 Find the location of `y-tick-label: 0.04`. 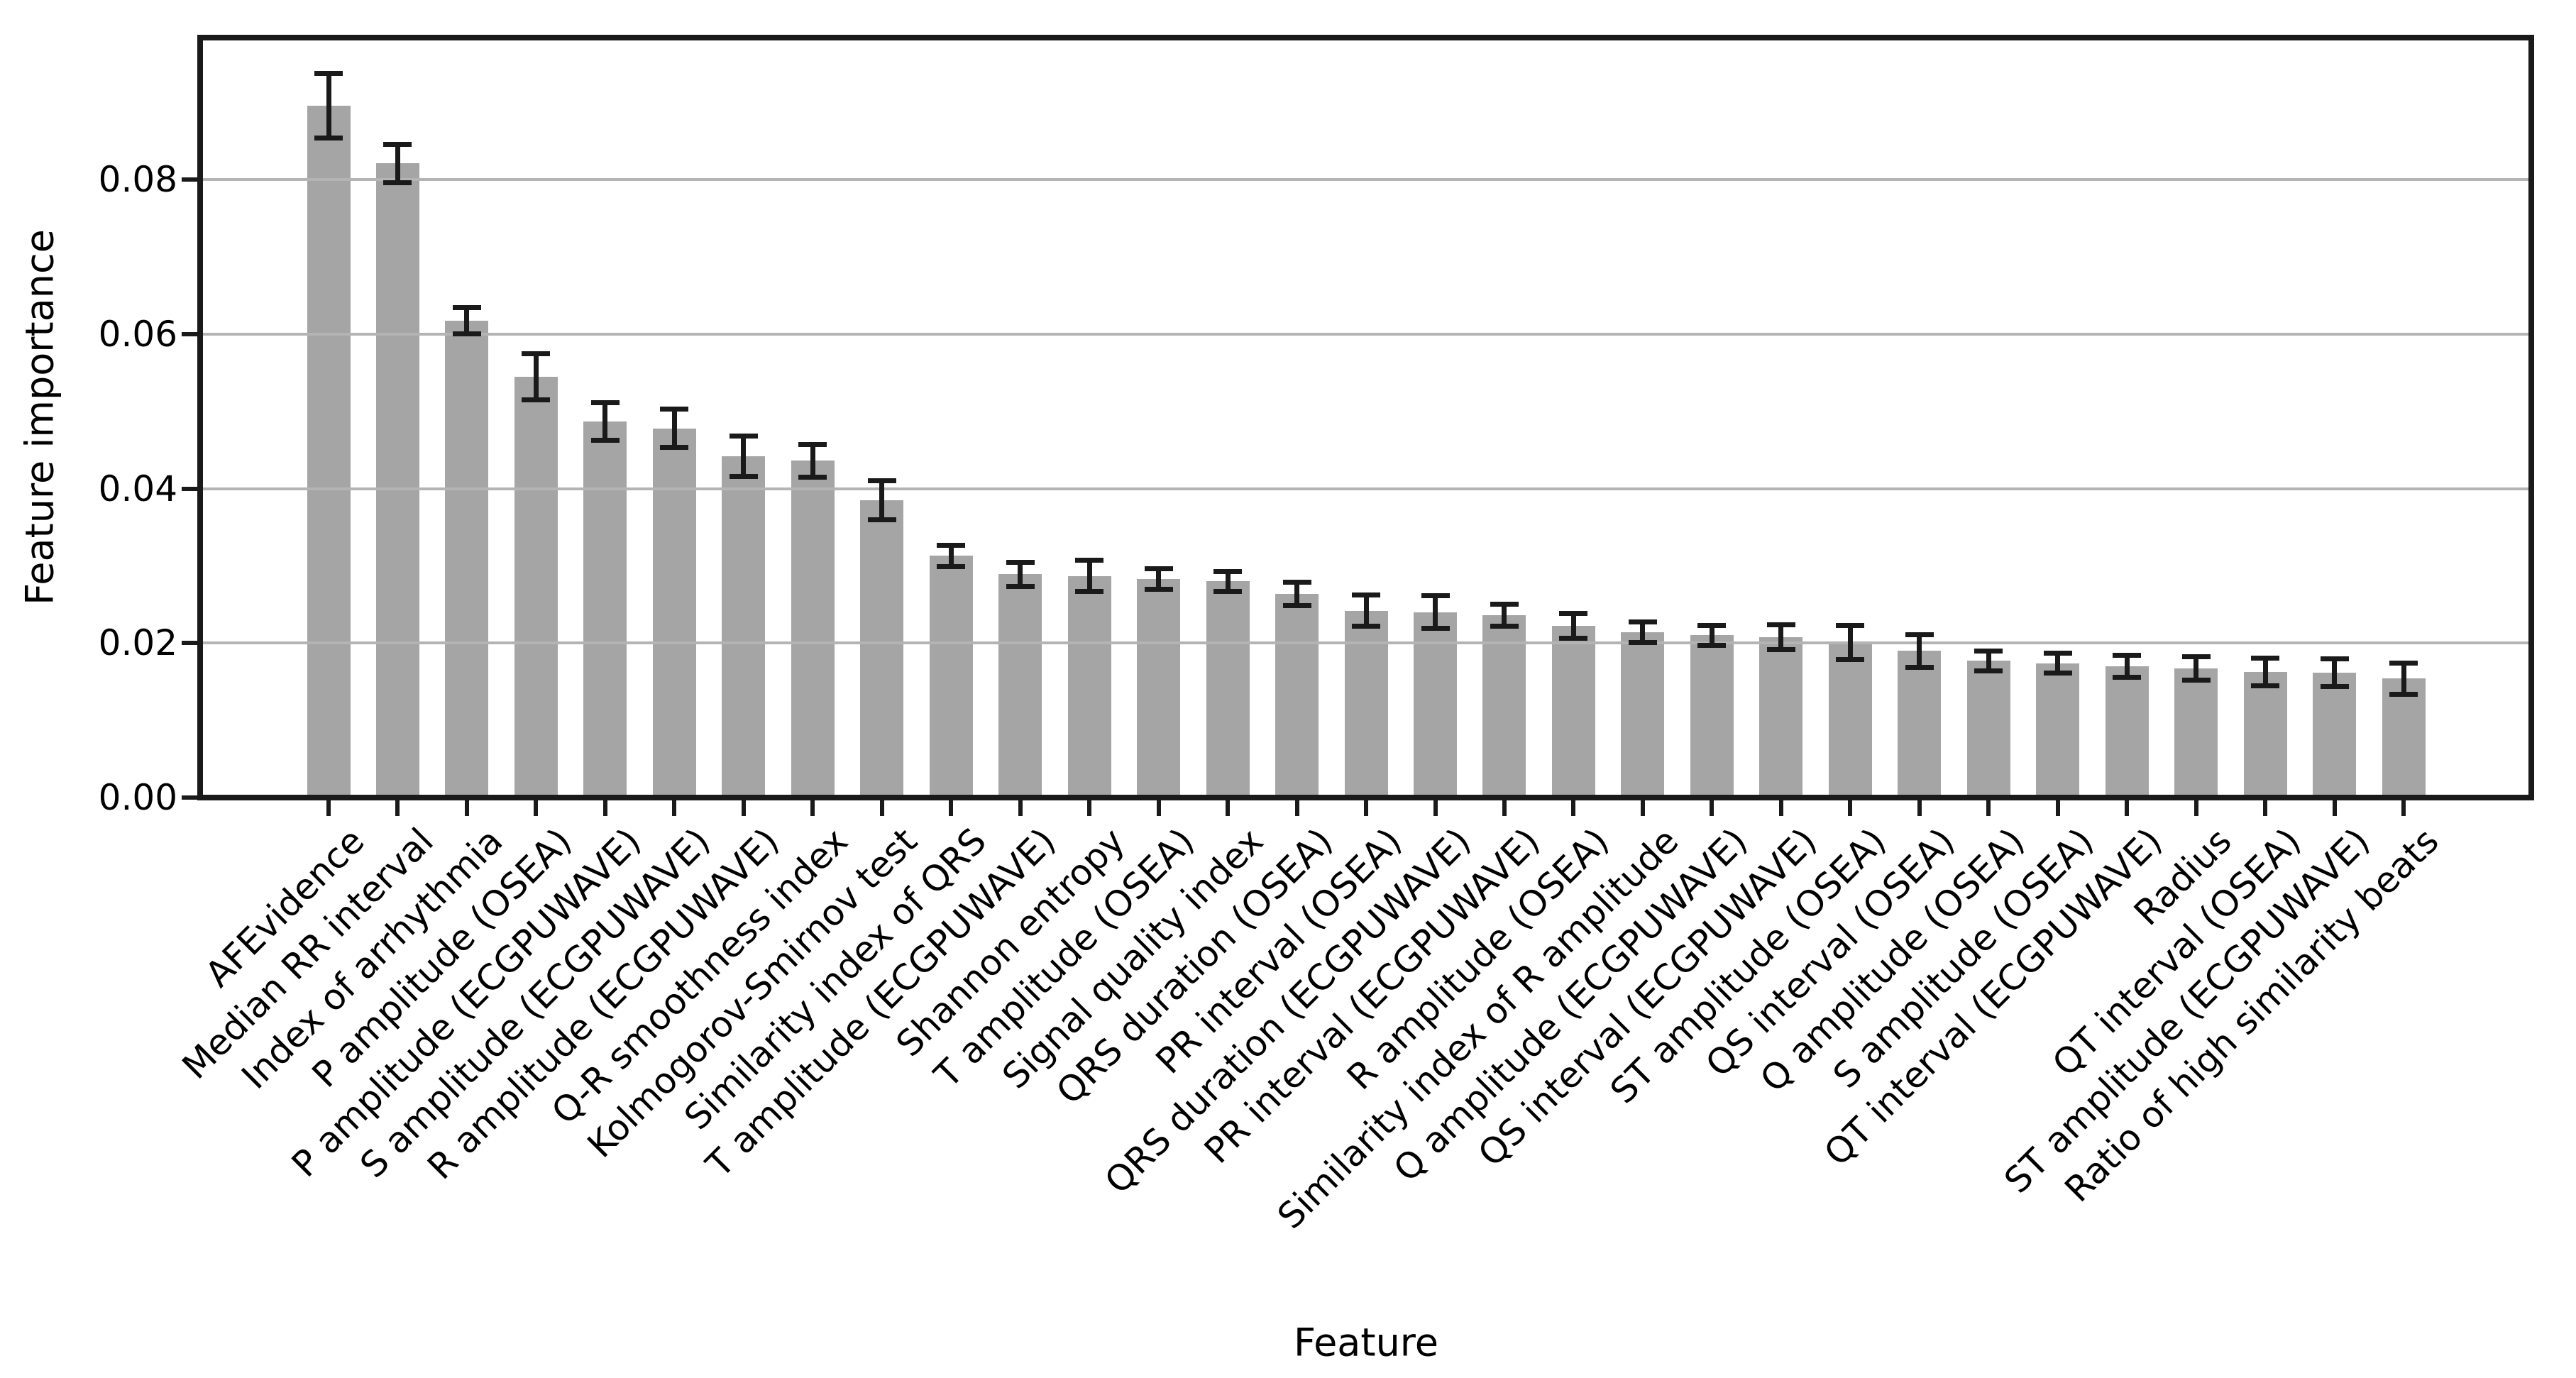

y-tick-label: 0.04 is located at coordinates (137, 488).